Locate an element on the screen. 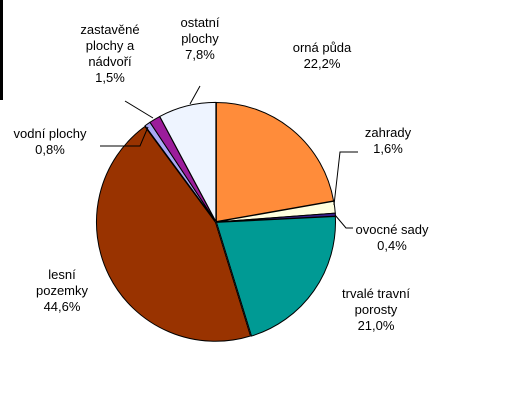 The image size is (509, 406). data-label-percent: 7,8% is located at coordinates (200, 54).